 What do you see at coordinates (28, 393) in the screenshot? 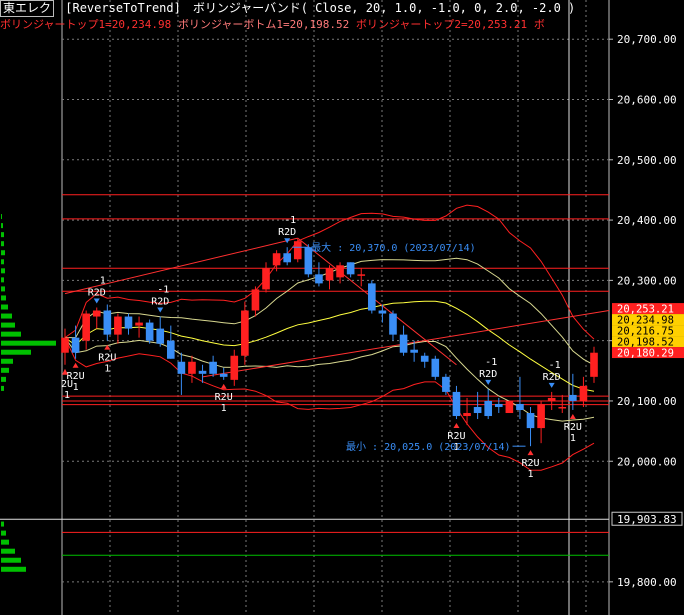
I see `volume-profile` at bounding box center [28, 393].